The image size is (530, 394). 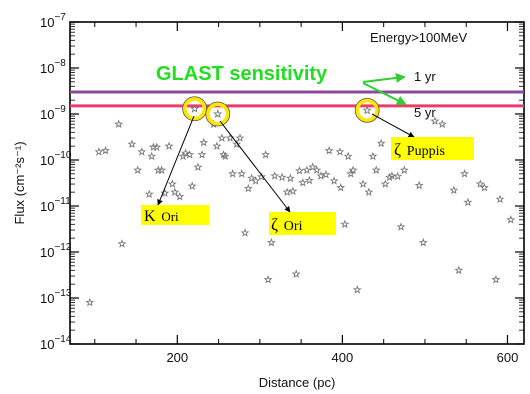 What do you see at coordinates (393, 125) in the screenshot?
I see `pointer-zeta-puppis` at bounding box center [393, 125].